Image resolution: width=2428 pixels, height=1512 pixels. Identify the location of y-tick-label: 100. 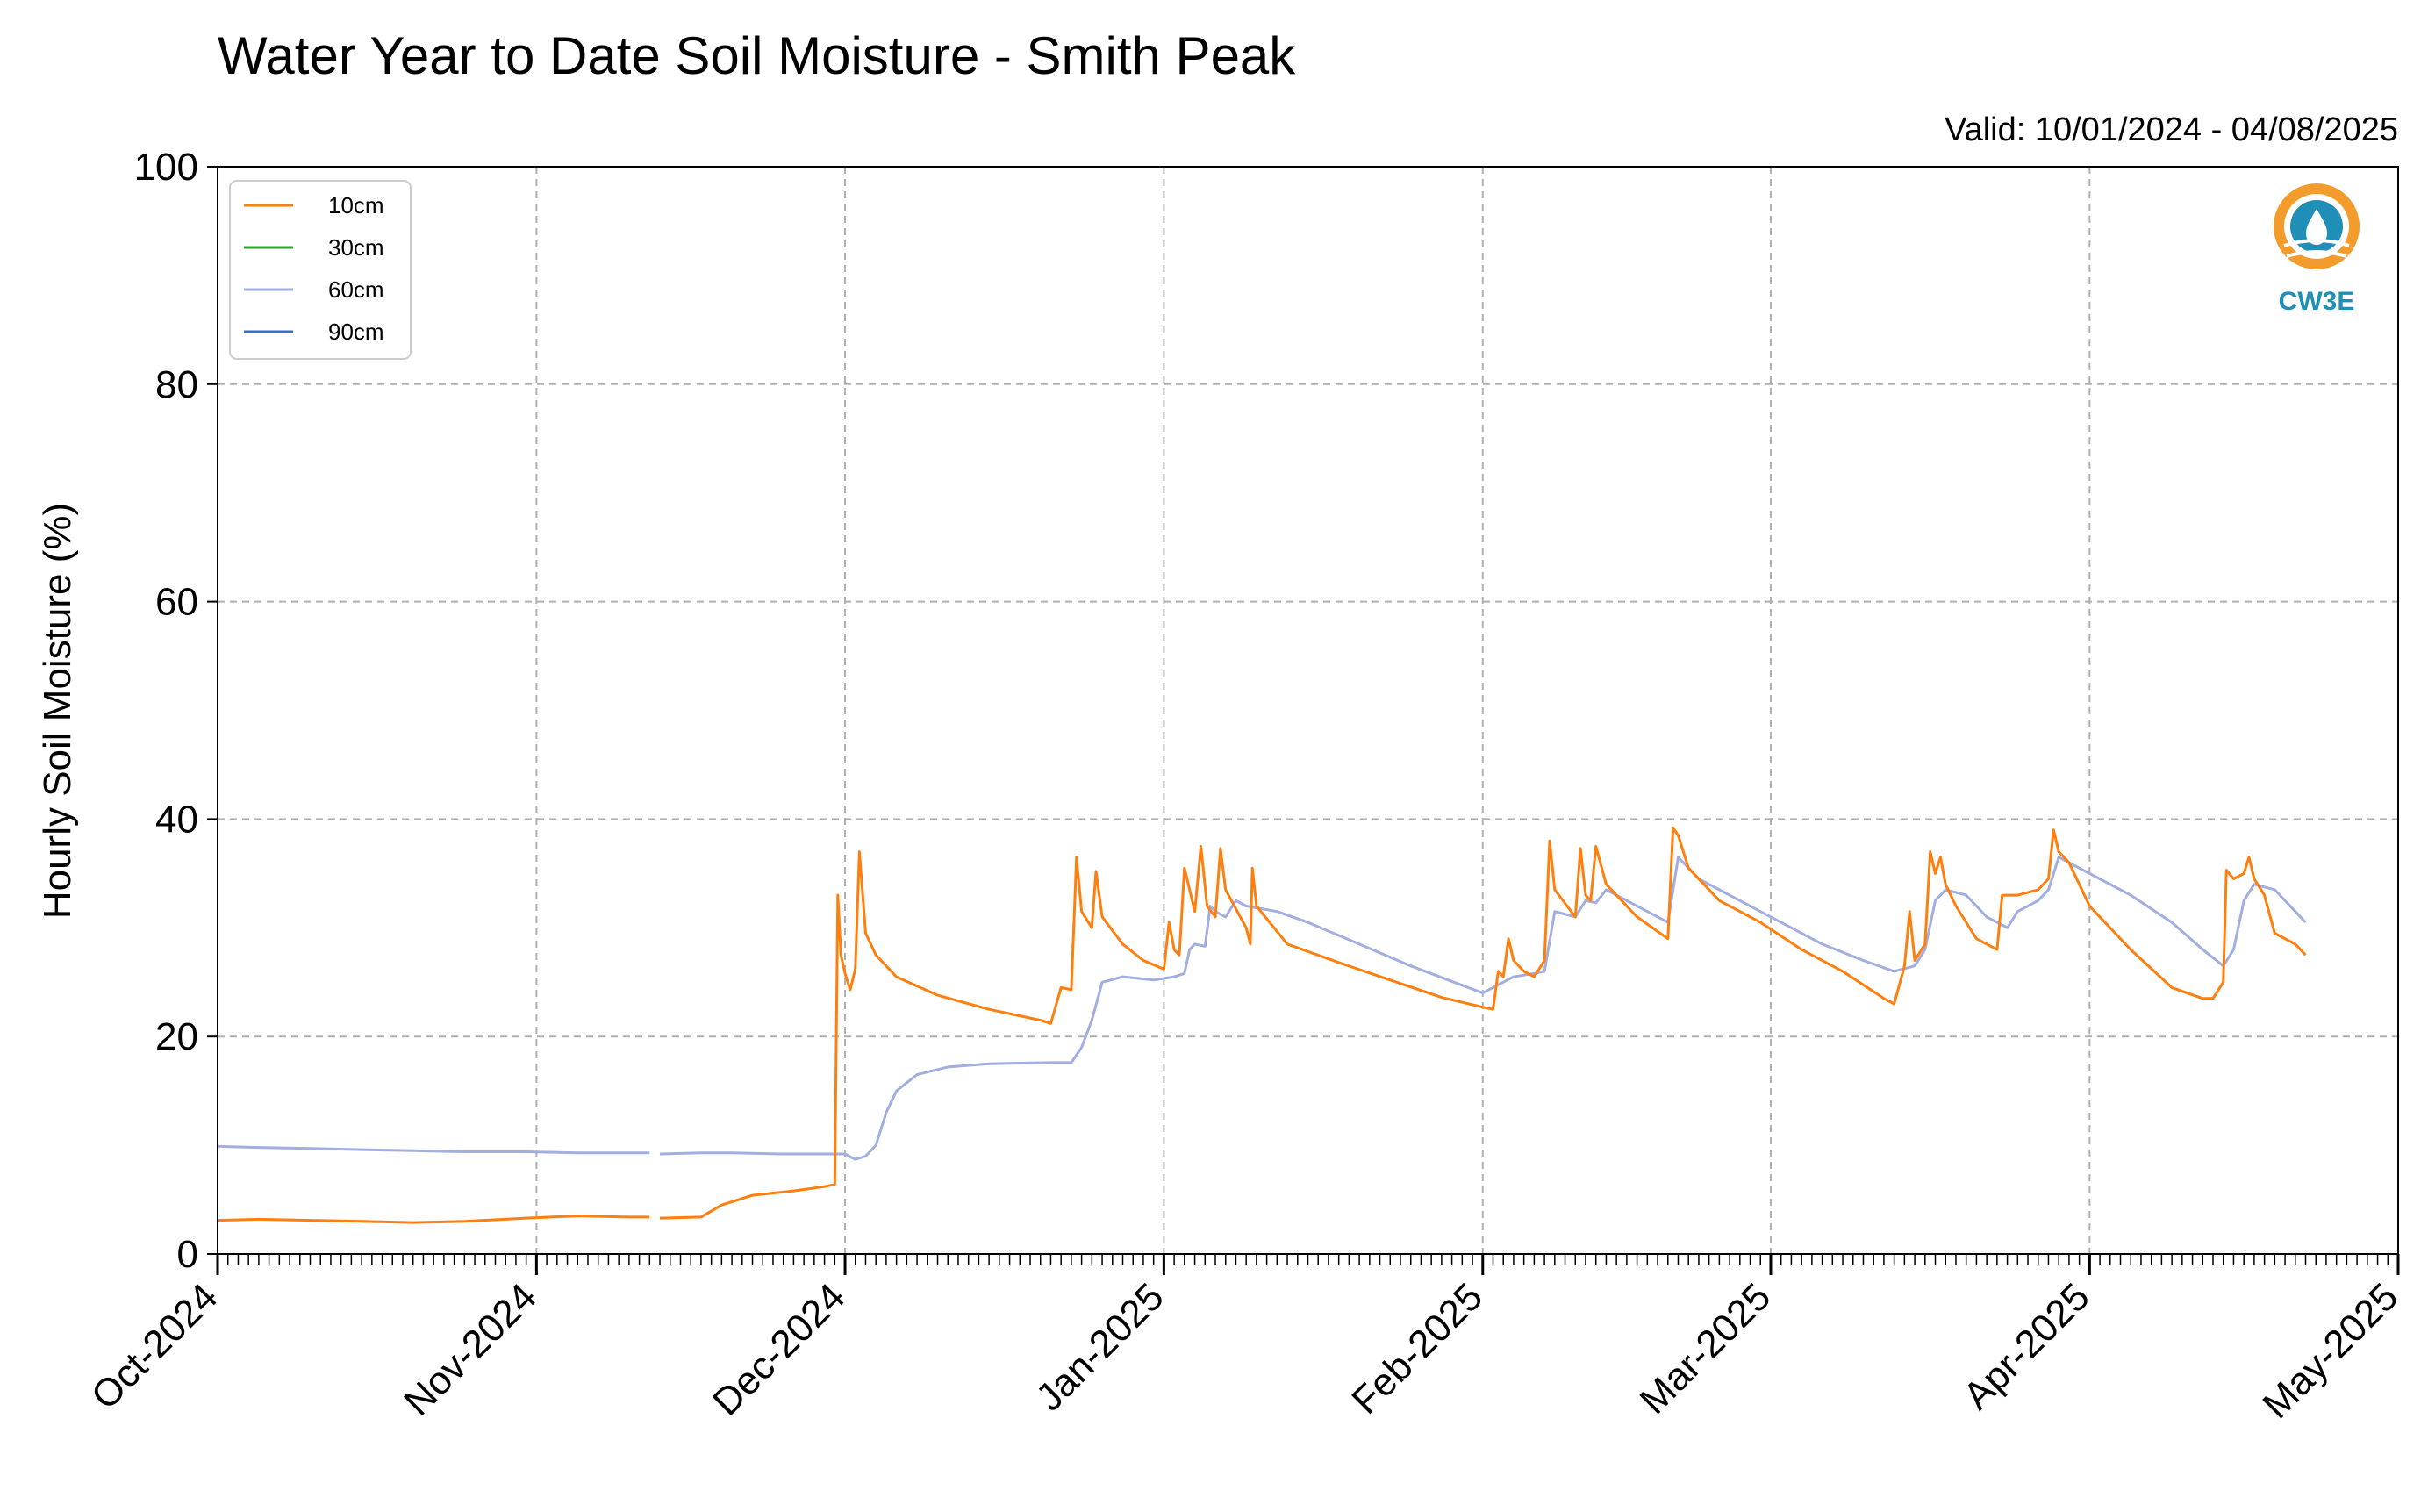
(166, 167).